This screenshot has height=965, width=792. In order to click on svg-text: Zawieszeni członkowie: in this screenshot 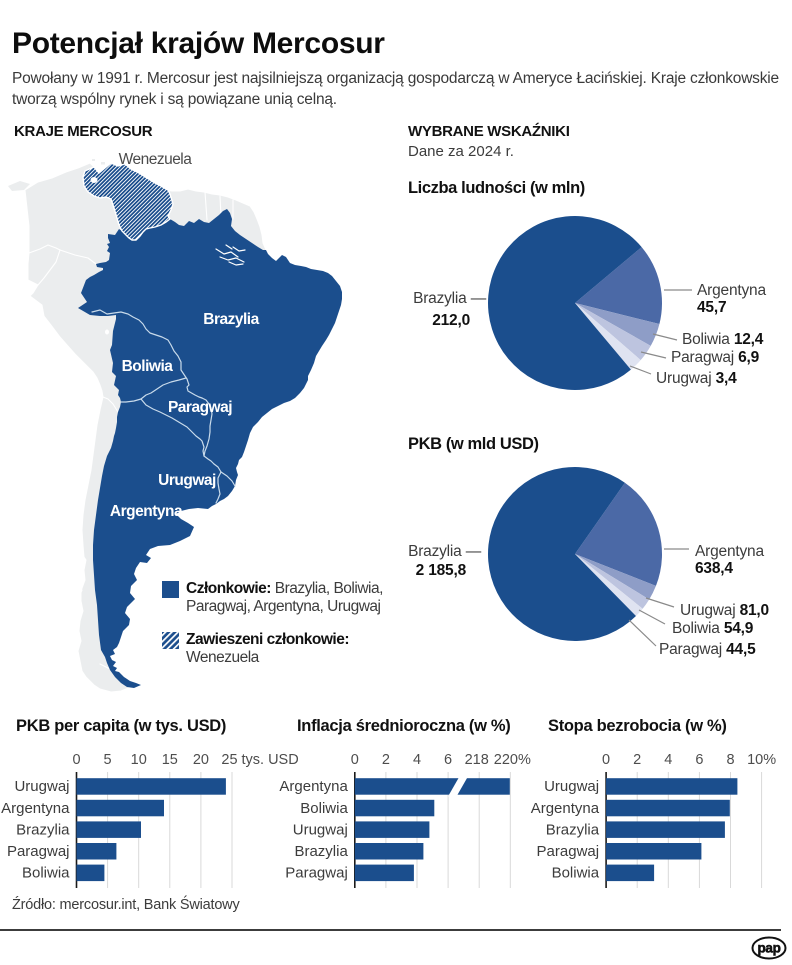, I will do `click(267, 639)`.